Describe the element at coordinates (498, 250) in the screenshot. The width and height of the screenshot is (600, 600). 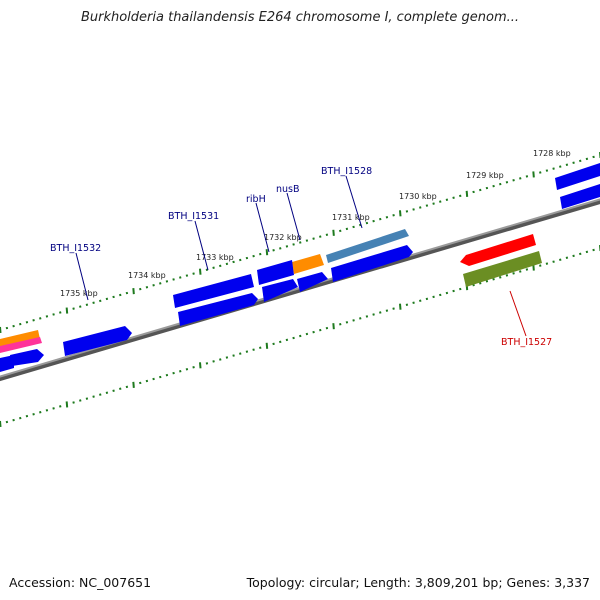
I see `gene-feature-red` at that location.